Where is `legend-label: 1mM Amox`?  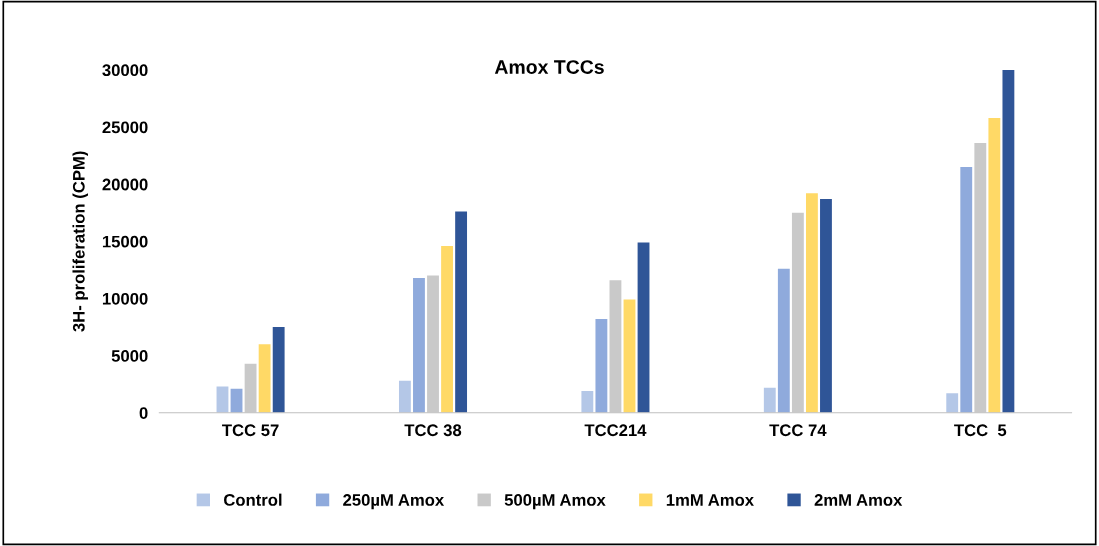
legend-label: 1mM Amox is located at coordinates (710, 500).